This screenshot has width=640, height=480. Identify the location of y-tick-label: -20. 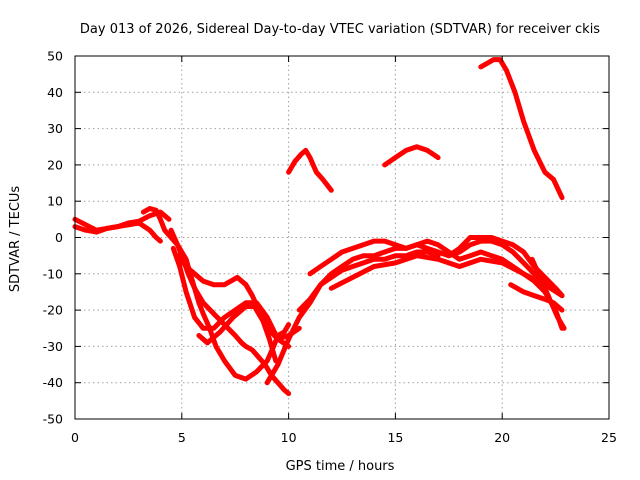
(53, 310).